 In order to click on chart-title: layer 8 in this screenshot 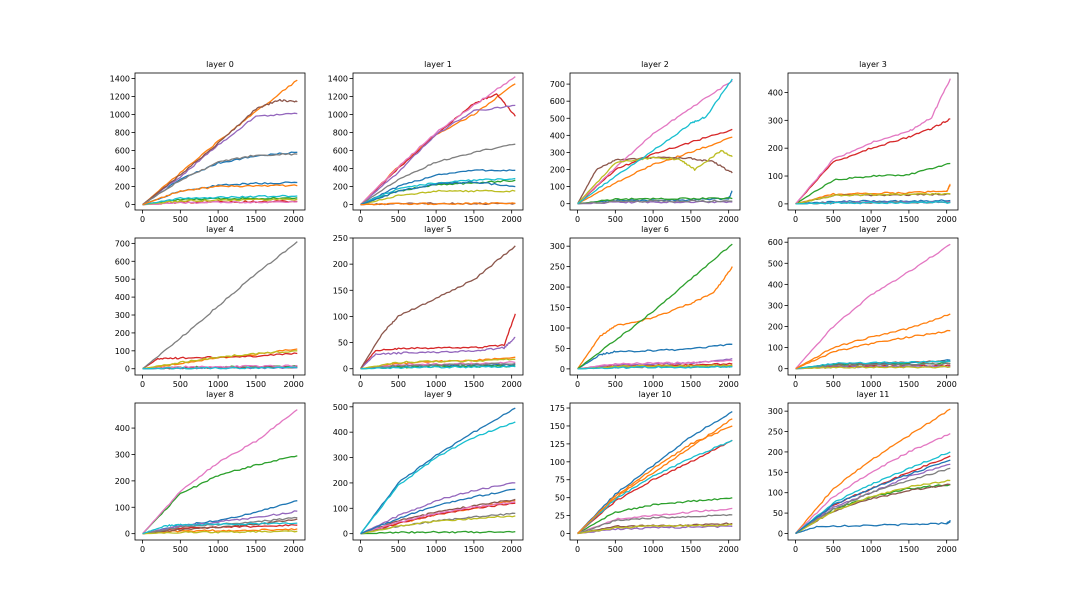, I will do `click(220, 394)`.